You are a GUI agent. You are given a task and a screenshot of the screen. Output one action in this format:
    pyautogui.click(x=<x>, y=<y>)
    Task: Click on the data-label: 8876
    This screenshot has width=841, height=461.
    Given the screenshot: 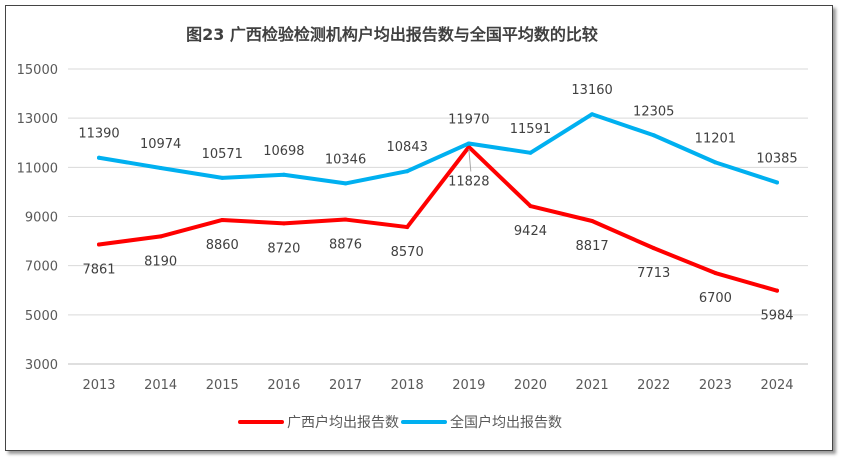 What is the action you would take?
    pyautogui.click(x=345, y=245)
    